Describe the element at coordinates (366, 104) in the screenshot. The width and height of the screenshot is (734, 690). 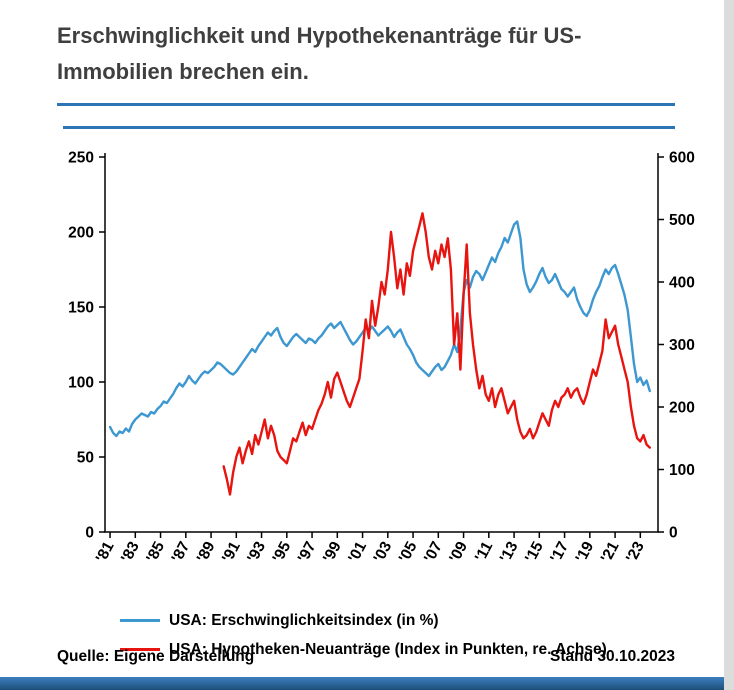
I see `title-divider-rule` at that location.